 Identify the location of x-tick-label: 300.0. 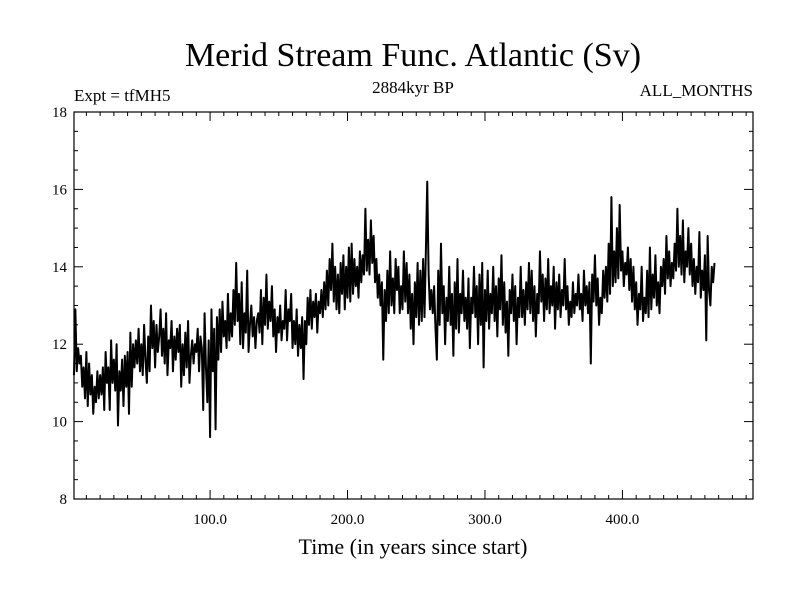
(485, 520).